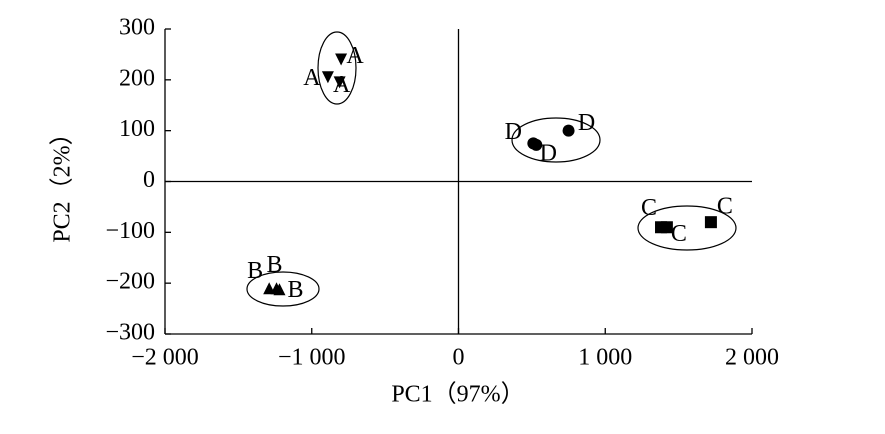  Describe the element at coordinates (130, 282) in the screenshot. I see `y-tick-label: −200` at that location.